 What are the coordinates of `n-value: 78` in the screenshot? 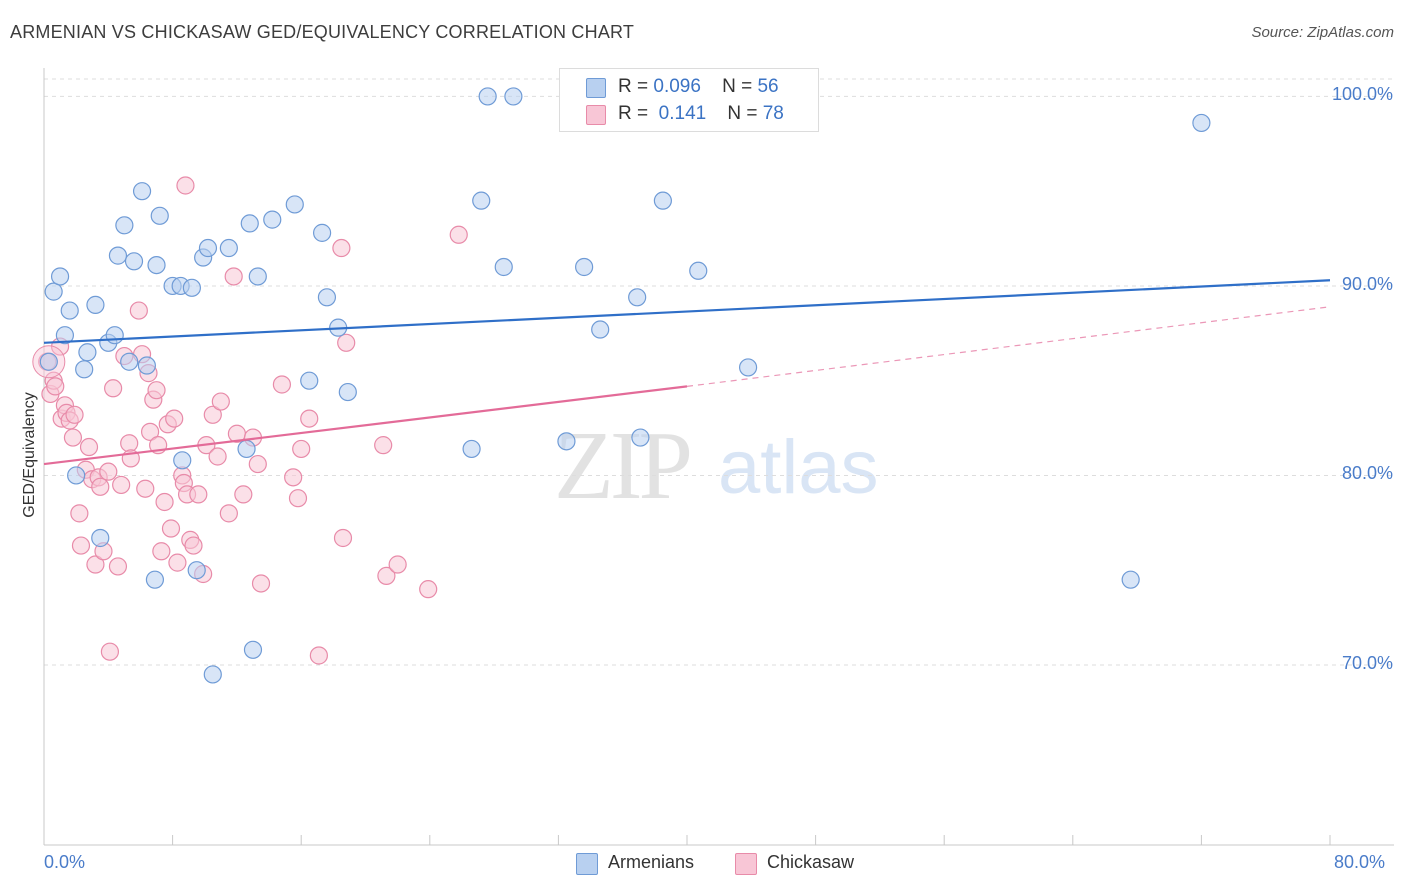 It's located at (773, 113).